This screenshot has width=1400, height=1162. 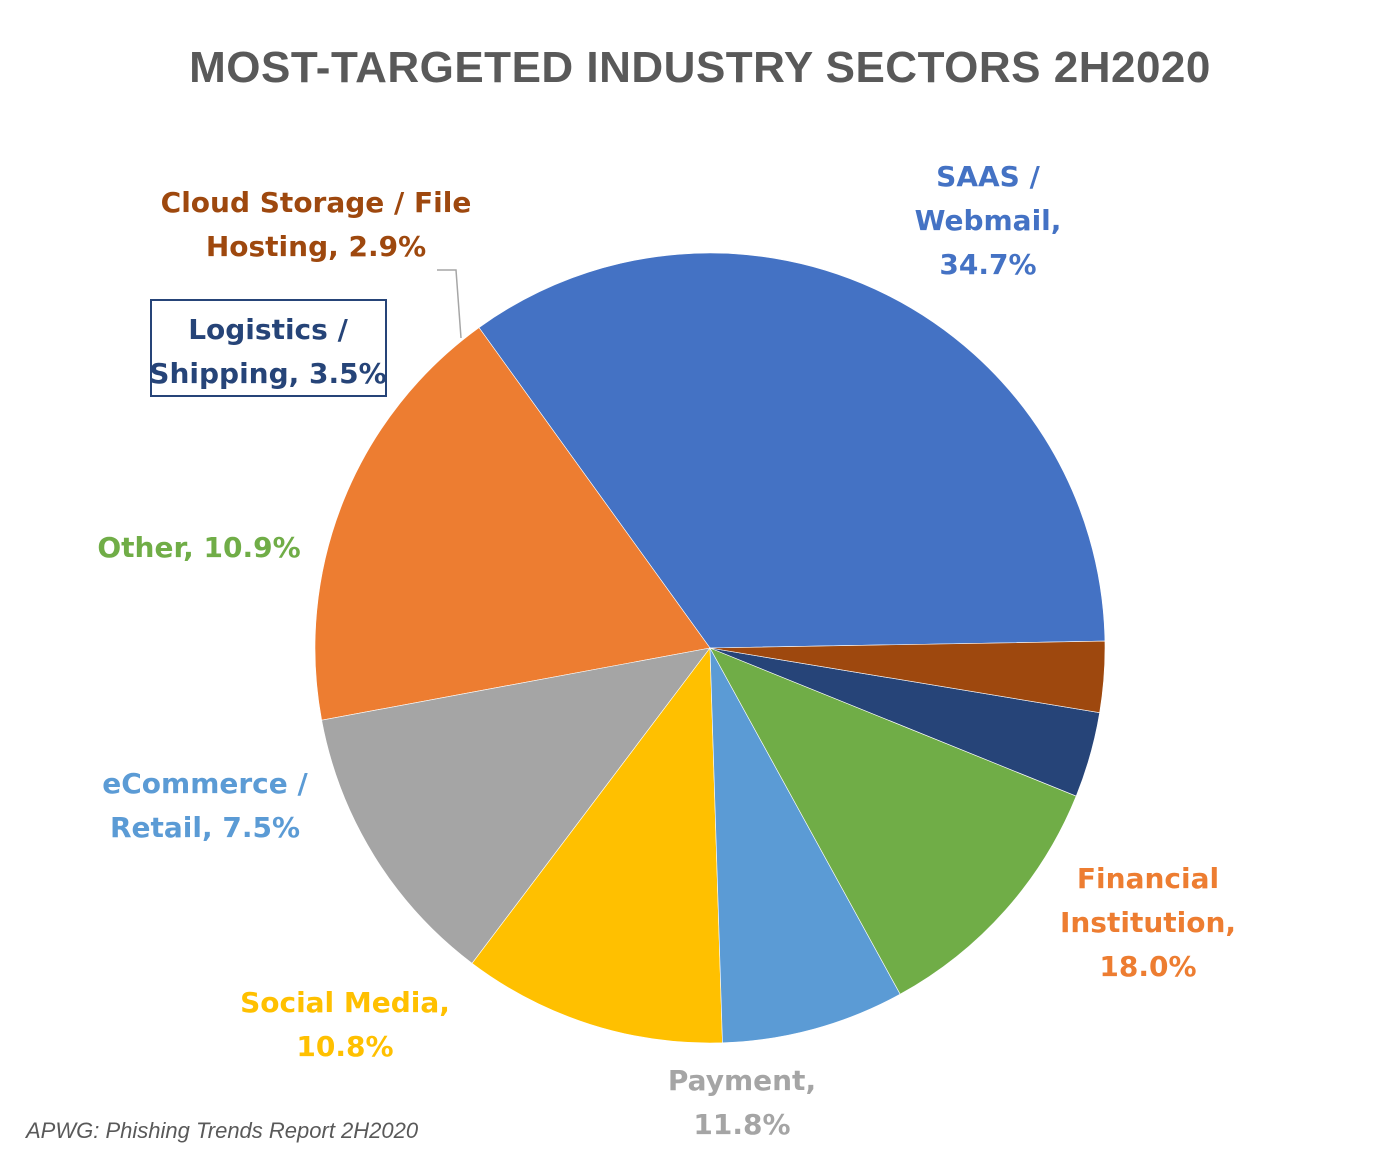 What do you see at coordinates (316, 224) in the screenshot?
I see `data-label-cloud-storage-file-hosting: Cloud Storage / File Hosting, 2.9%` at bounding box center [316, 224].